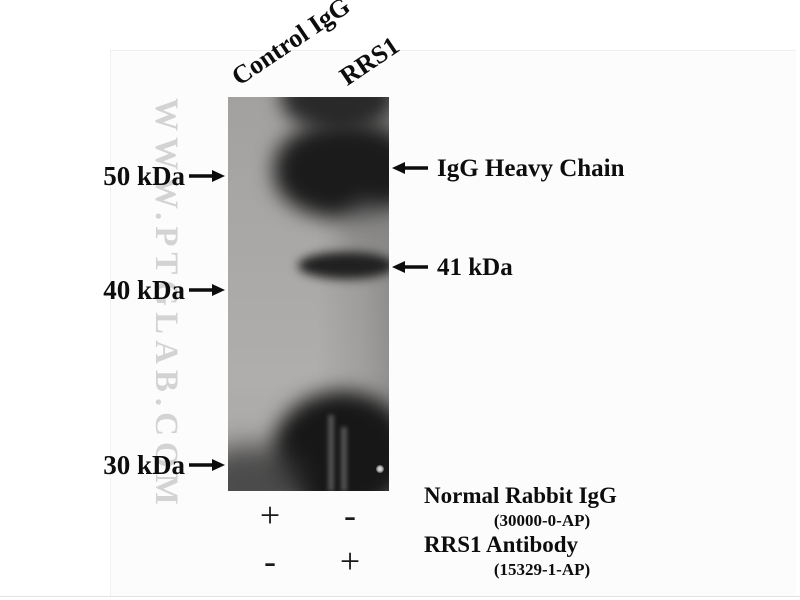 The height and width of the screenshot is (600, 800). What do you see at coordinates (542, 569) in the screenshot?
I see `catalog-number-15329-1-AP: (15329-1-AP)` at bounding box center [542, 569].